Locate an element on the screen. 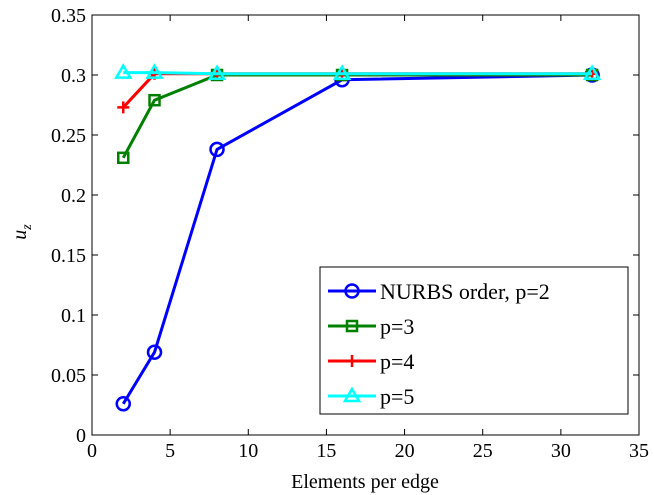 The image size is (654, 495). y-tick-label: 0.3 is located at coordinates (73, 76).